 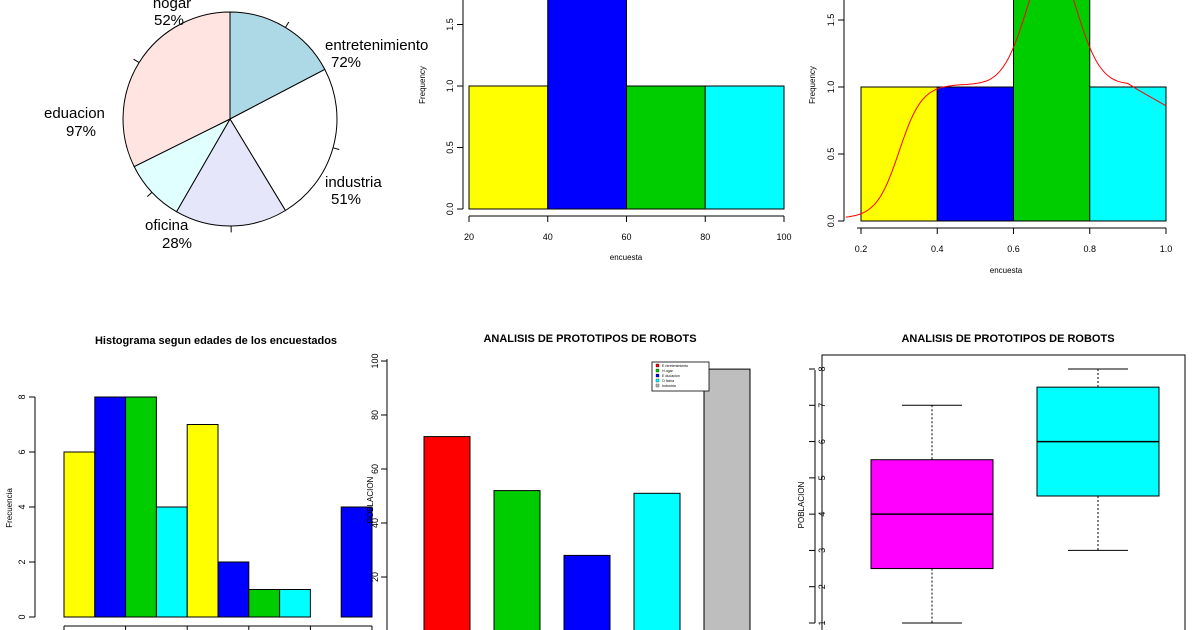 What do you see at coordinates (81, 131) in the screenshot?
I see `pie-label-eduacion-pct: 97%` at bounding box center [81, 131].